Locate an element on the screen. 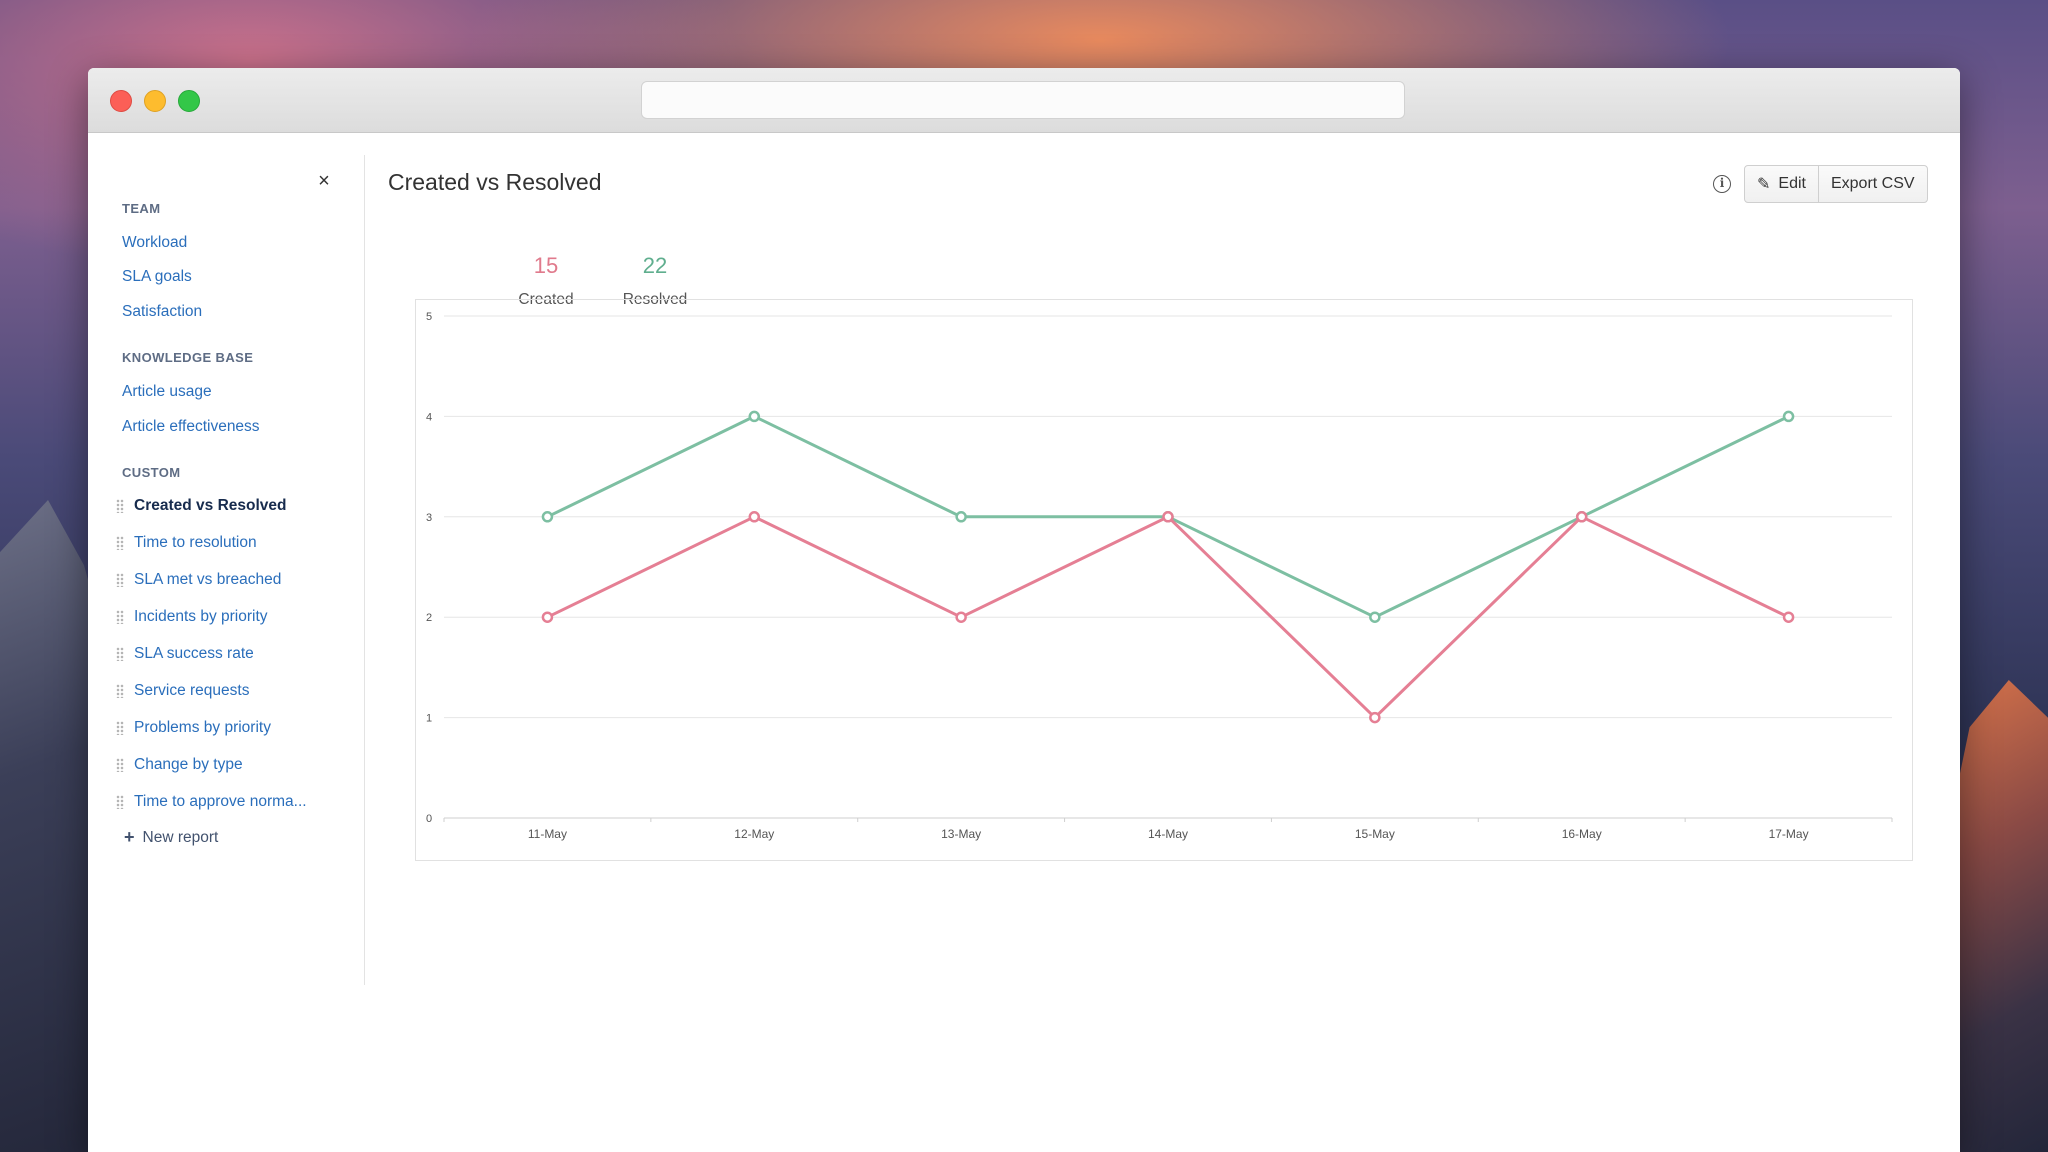 The width and height of the screenshot is (2048, 1152). sidebar-item-change-by-type: Change by type is located at coordinates (179, 765).